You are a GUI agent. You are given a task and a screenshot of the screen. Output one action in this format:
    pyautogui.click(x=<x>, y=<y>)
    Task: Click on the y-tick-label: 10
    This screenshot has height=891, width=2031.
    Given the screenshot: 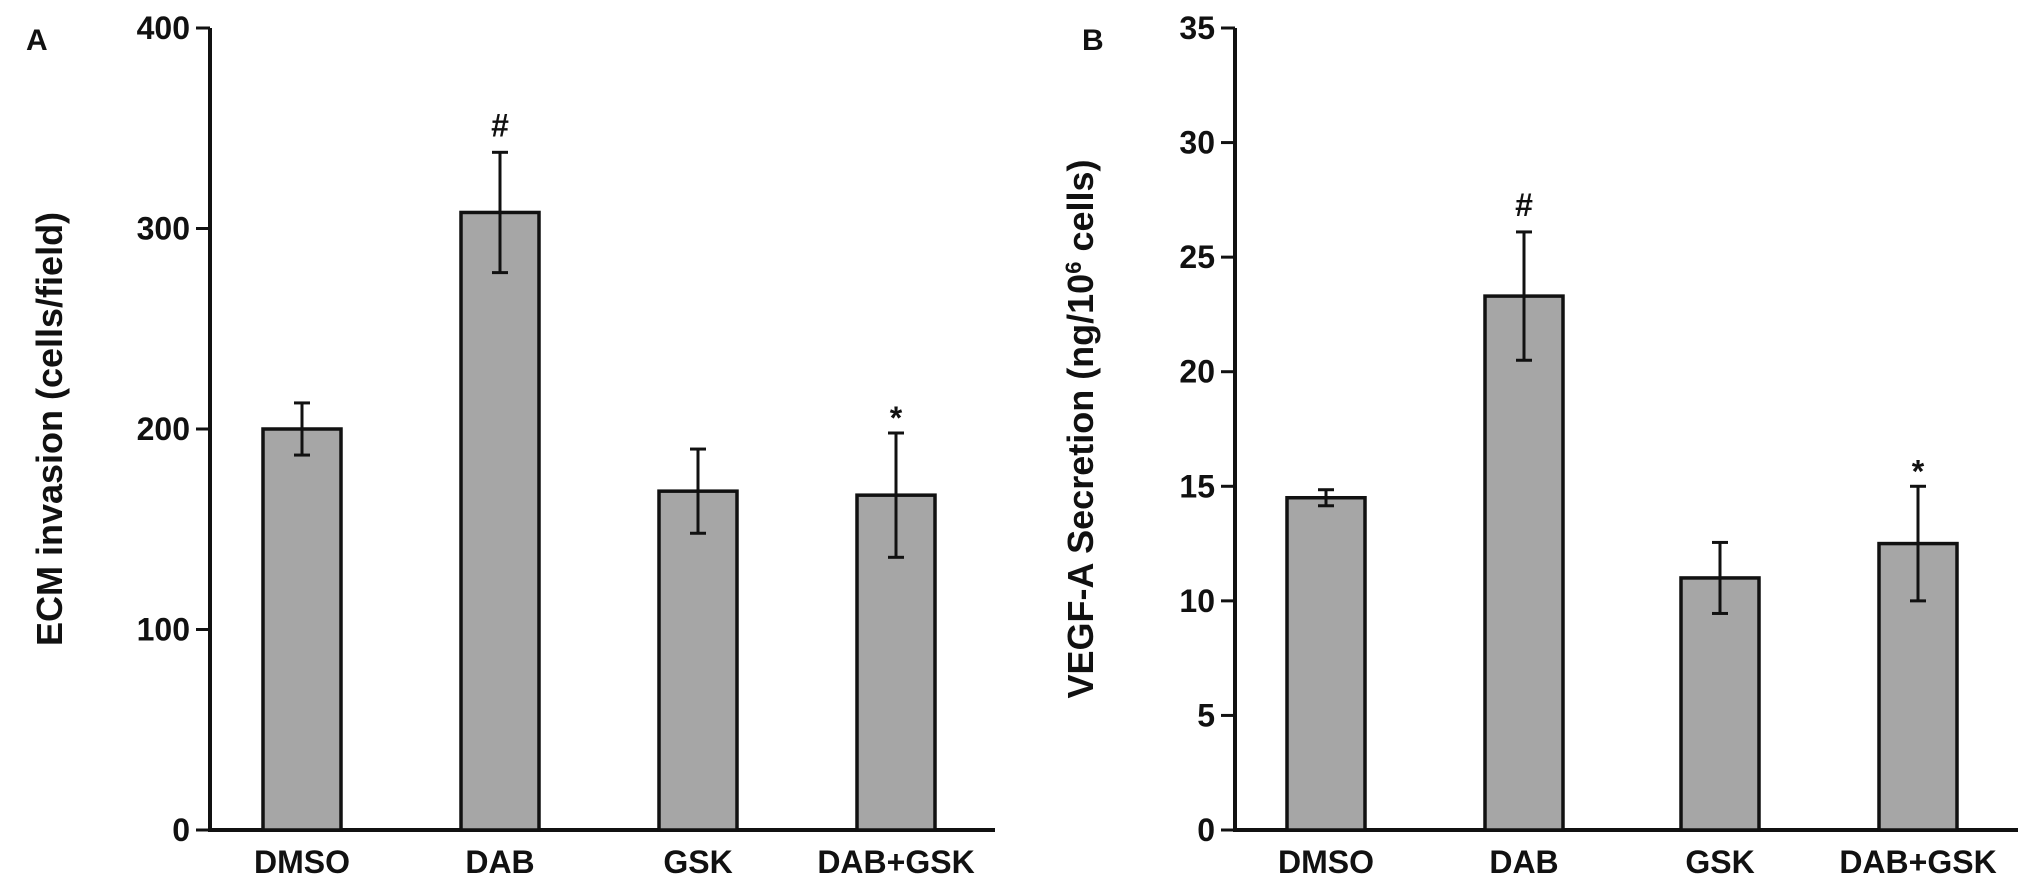 What is the action you would take?
    pyautogui.click(x=1197, y=601)
    